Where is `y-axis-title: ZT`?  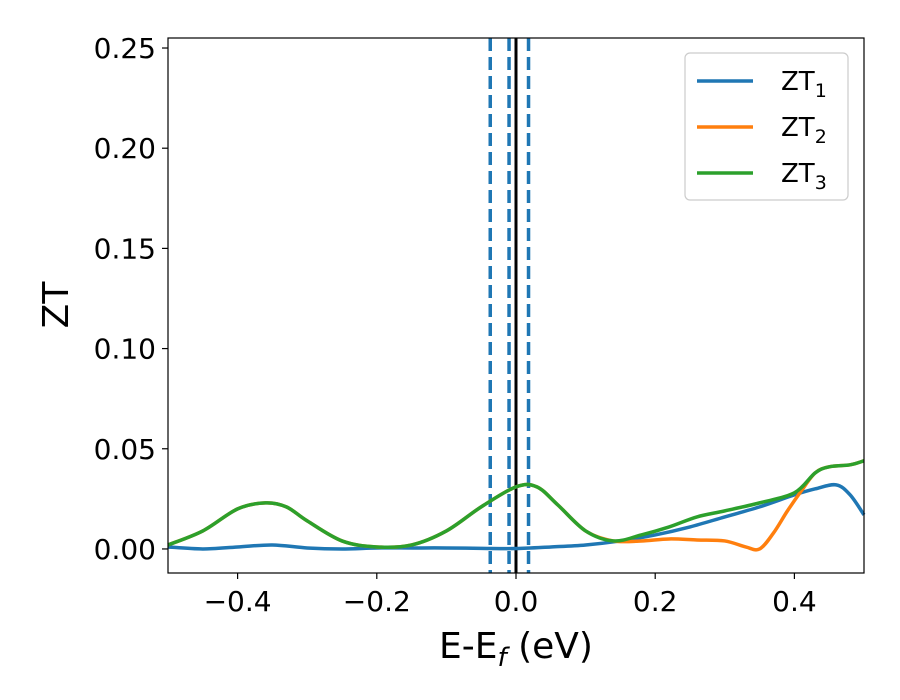
y-axis-title: ZT is located at coordinates (56, 305).